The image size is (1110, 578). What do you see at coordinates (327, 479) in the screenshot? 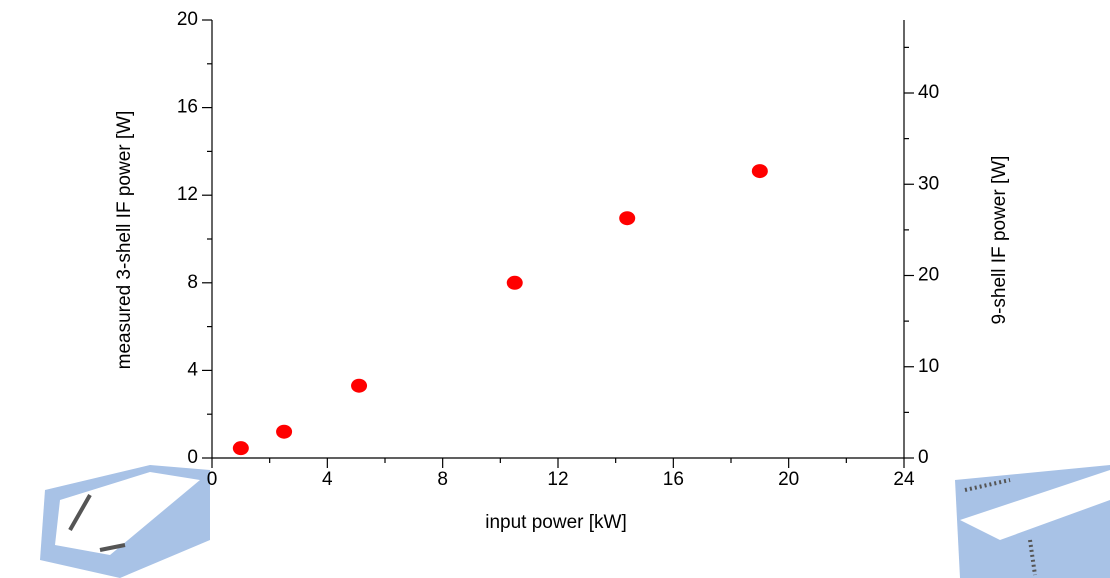
I see `x-tick-label: 4` at bounding box center [327, 479].